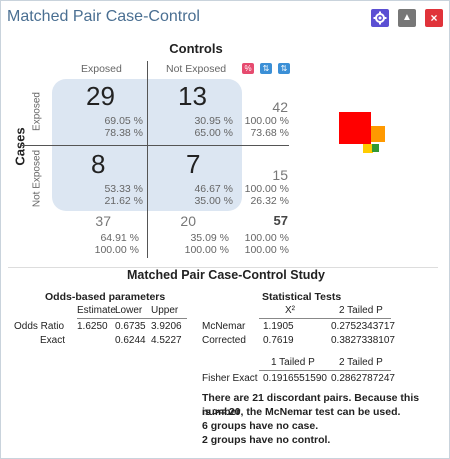 The image size is (450, 459). What do you see at coordinates (166, 326) in the screenshot?
I see `odds-ratio-upper: 3.9206` at bounding box center [166, 326].